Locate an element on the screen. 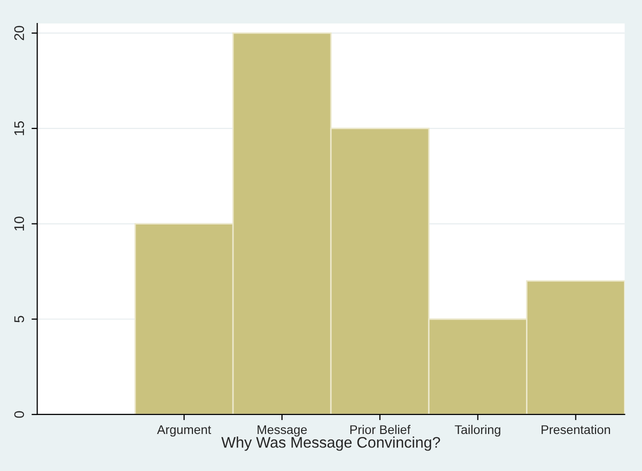 This screenshot has height=471, width=642. x-tick-label: Tailoring is located at coordinates (477, 430).